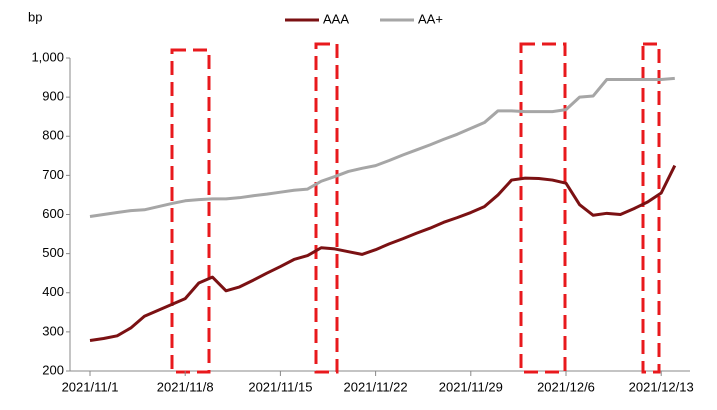 This screenshot has height=410, width=717. What do you see at coordinates (53, 369) in the screenshot?
I see `y-tick-label: 200` at bounding box center [53, 369].